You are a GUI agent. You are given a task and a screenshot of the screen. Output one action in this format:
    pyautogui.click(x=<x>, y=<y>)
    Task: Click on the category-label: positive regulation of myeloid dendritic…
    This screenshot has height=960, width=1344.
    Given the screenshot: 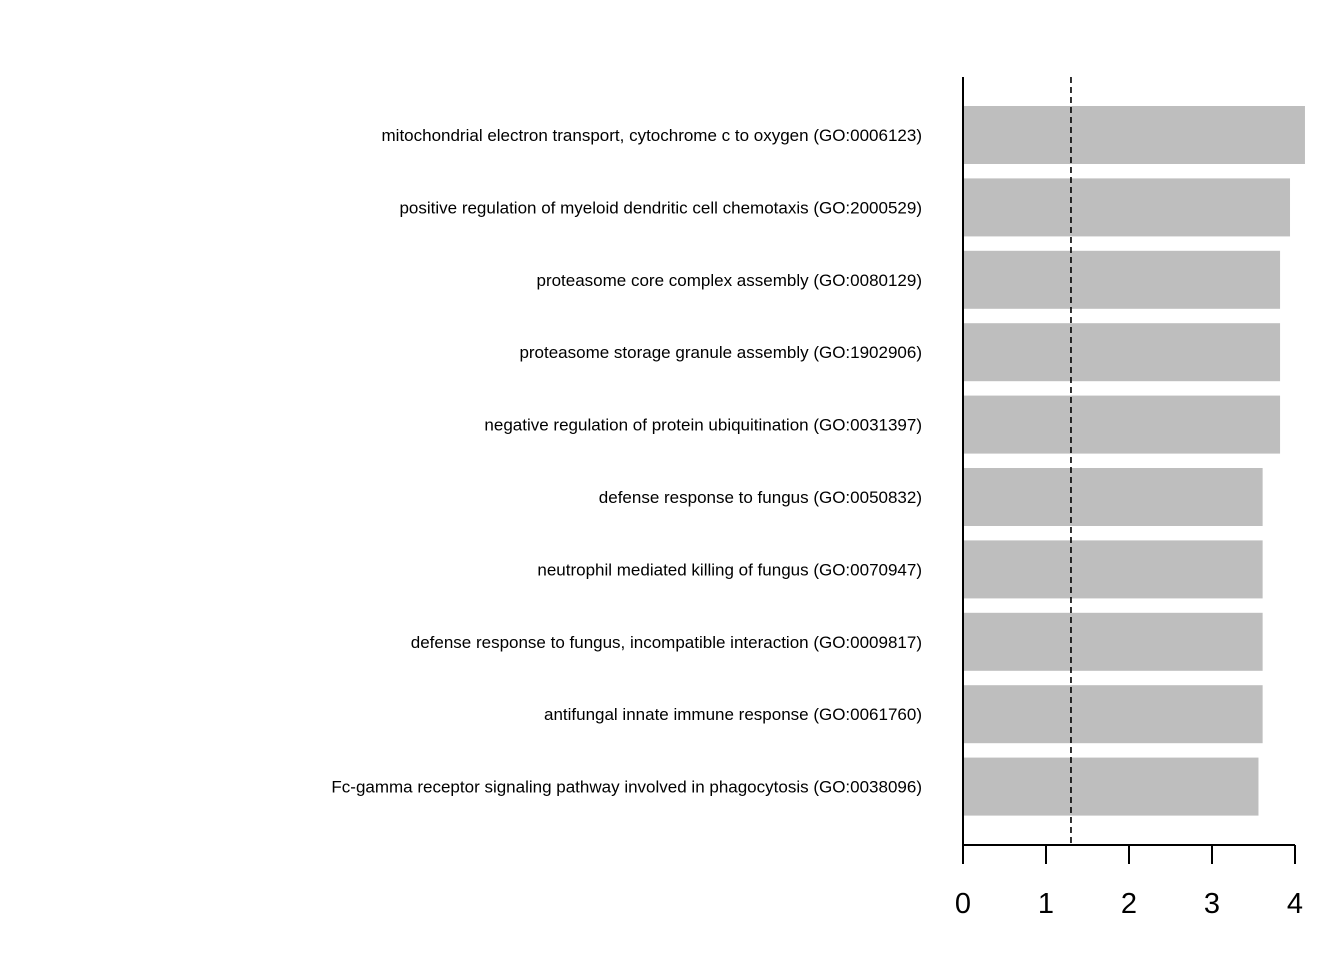 What is the action you would take?
    pyautogui.click(x=660, y=207)
    